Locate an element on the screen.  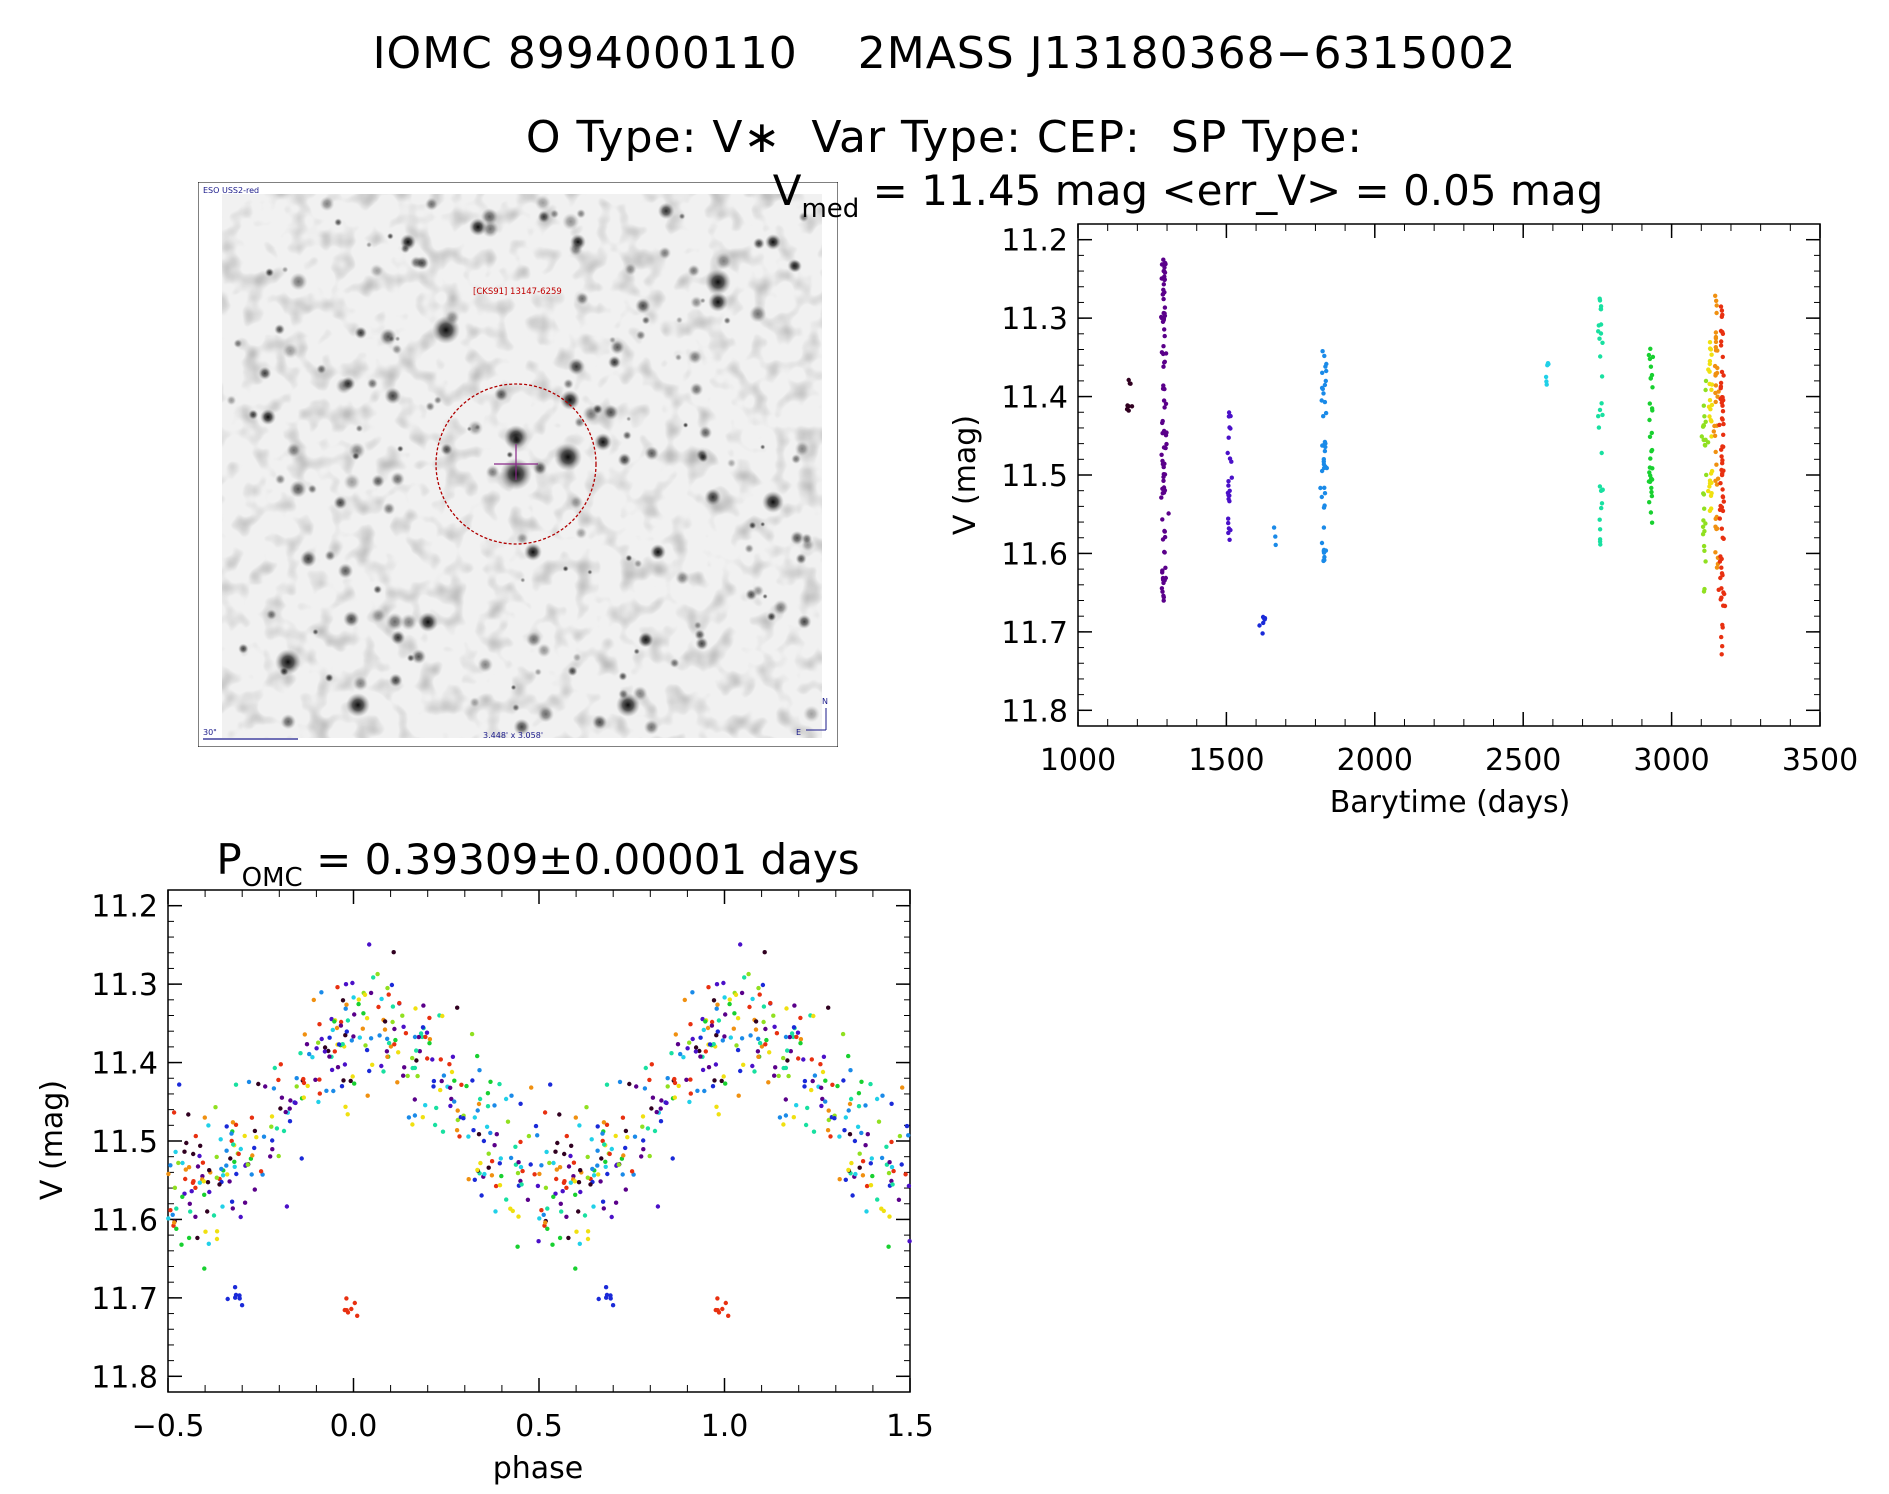
phase-x-axis-label: phase is located at coordinates (538, 1468).